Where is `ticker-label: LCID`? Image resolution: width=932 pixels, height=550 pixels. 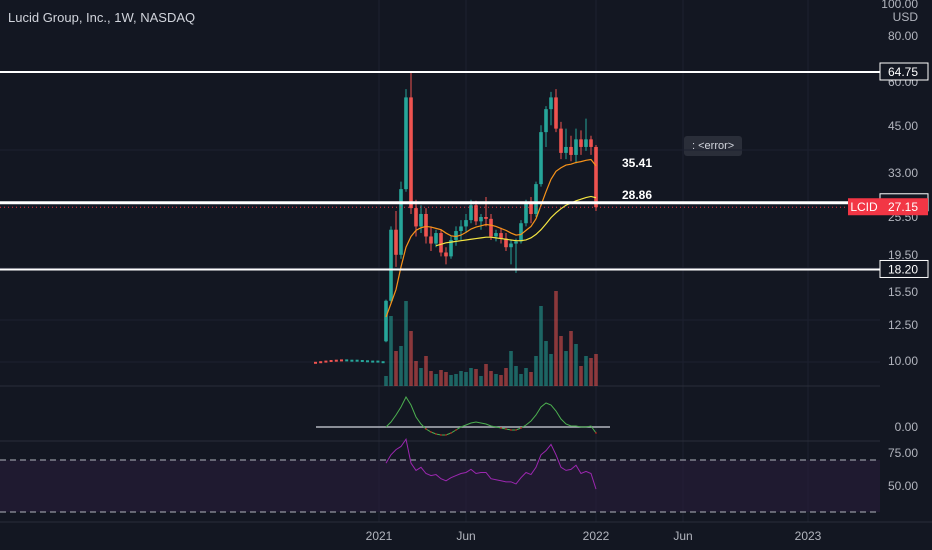
ticker-label: LCID is located at coordinates (864, 207).